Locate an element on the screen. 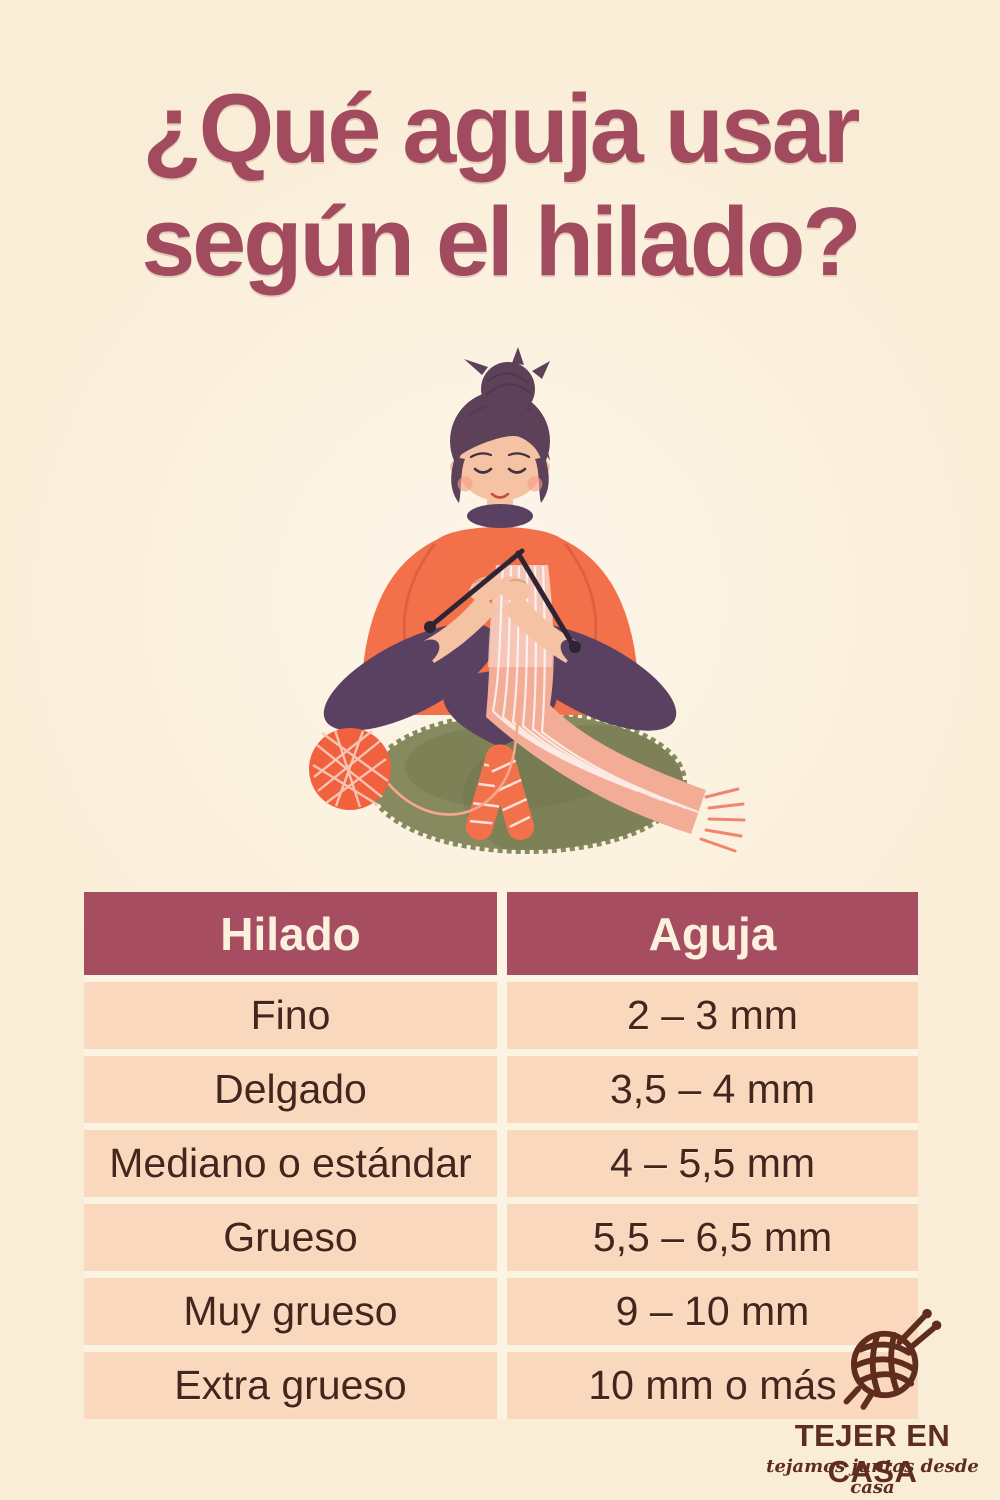  column-header-aguja: Aguja is located at coordinates (712, 933).